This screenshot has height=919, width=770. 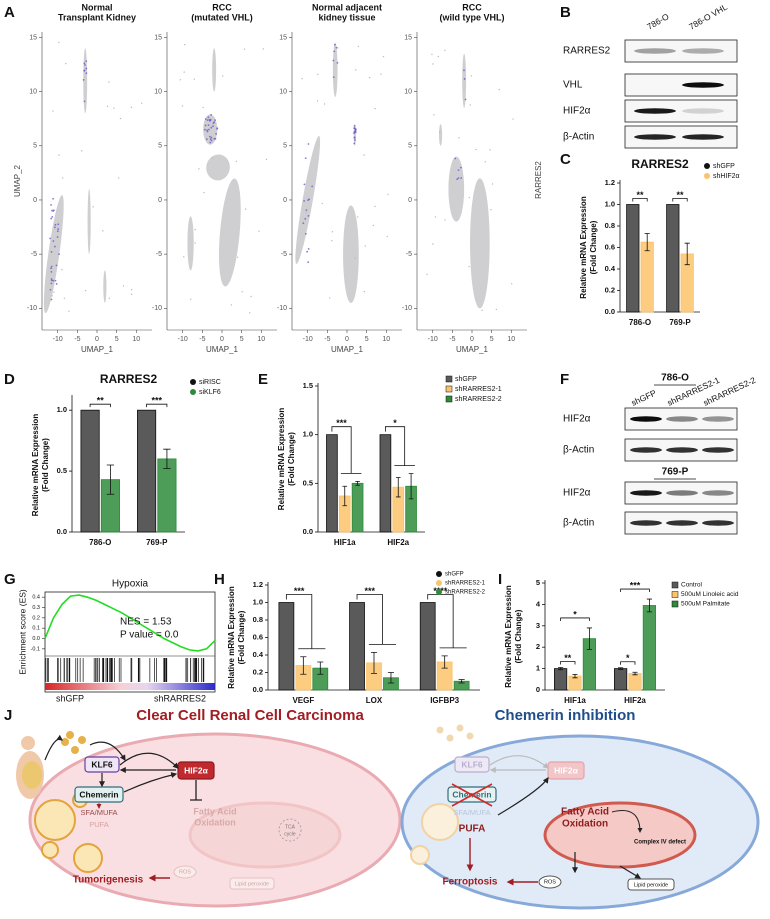 I want to click on y-tick-label: -10, so click(x=32, y=308).